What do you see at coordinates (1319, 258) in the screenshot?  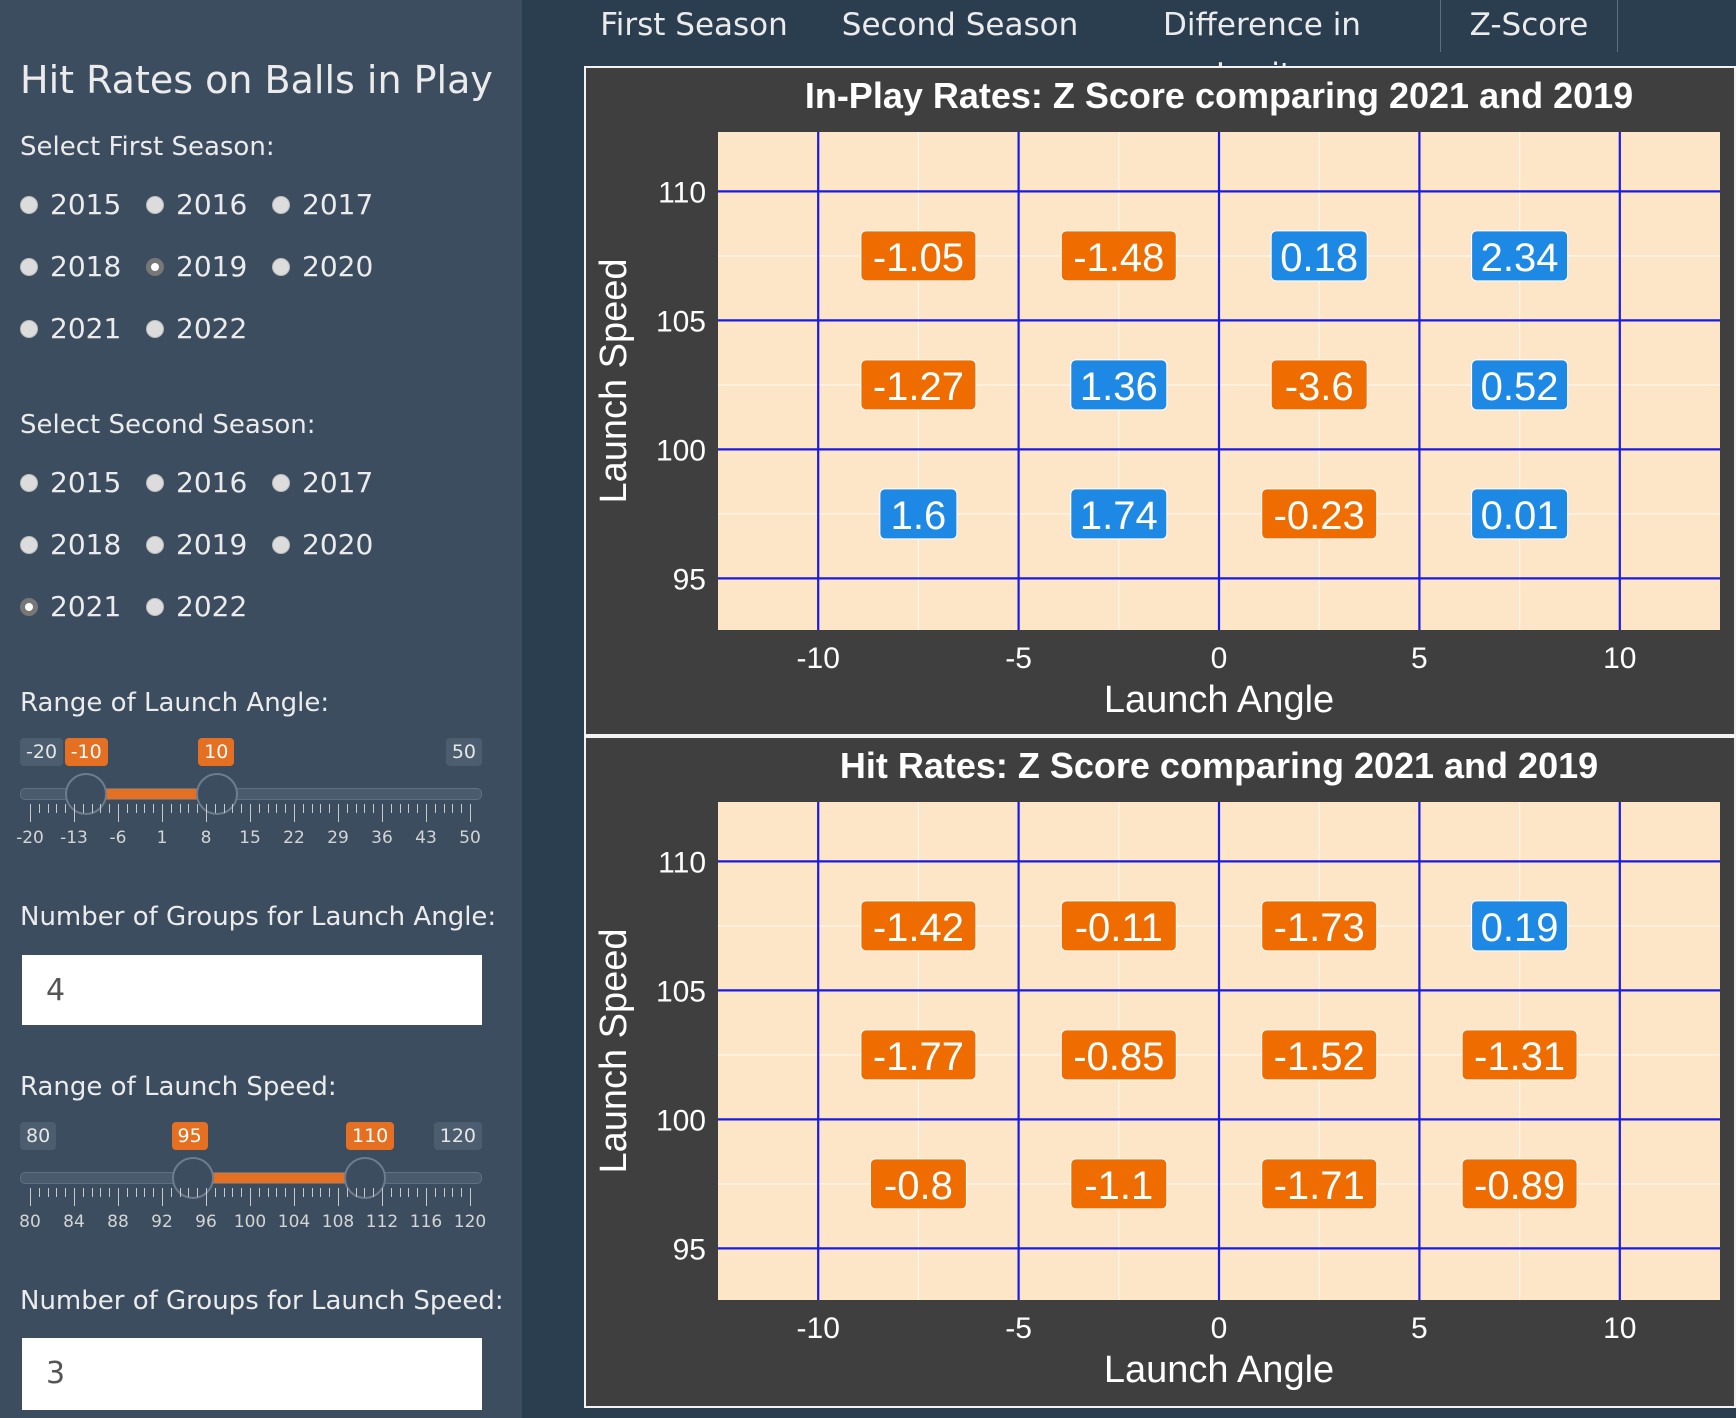 I see `z-score-value: 0.18` at bounding box center [1319, 258].